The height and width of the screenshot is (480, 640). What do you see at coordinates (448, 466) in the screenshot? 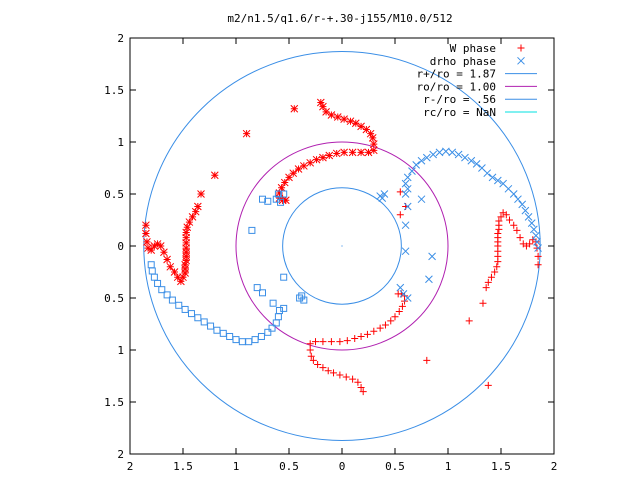
I see `x-tick-label: 1` at bounding box center [448, 466].